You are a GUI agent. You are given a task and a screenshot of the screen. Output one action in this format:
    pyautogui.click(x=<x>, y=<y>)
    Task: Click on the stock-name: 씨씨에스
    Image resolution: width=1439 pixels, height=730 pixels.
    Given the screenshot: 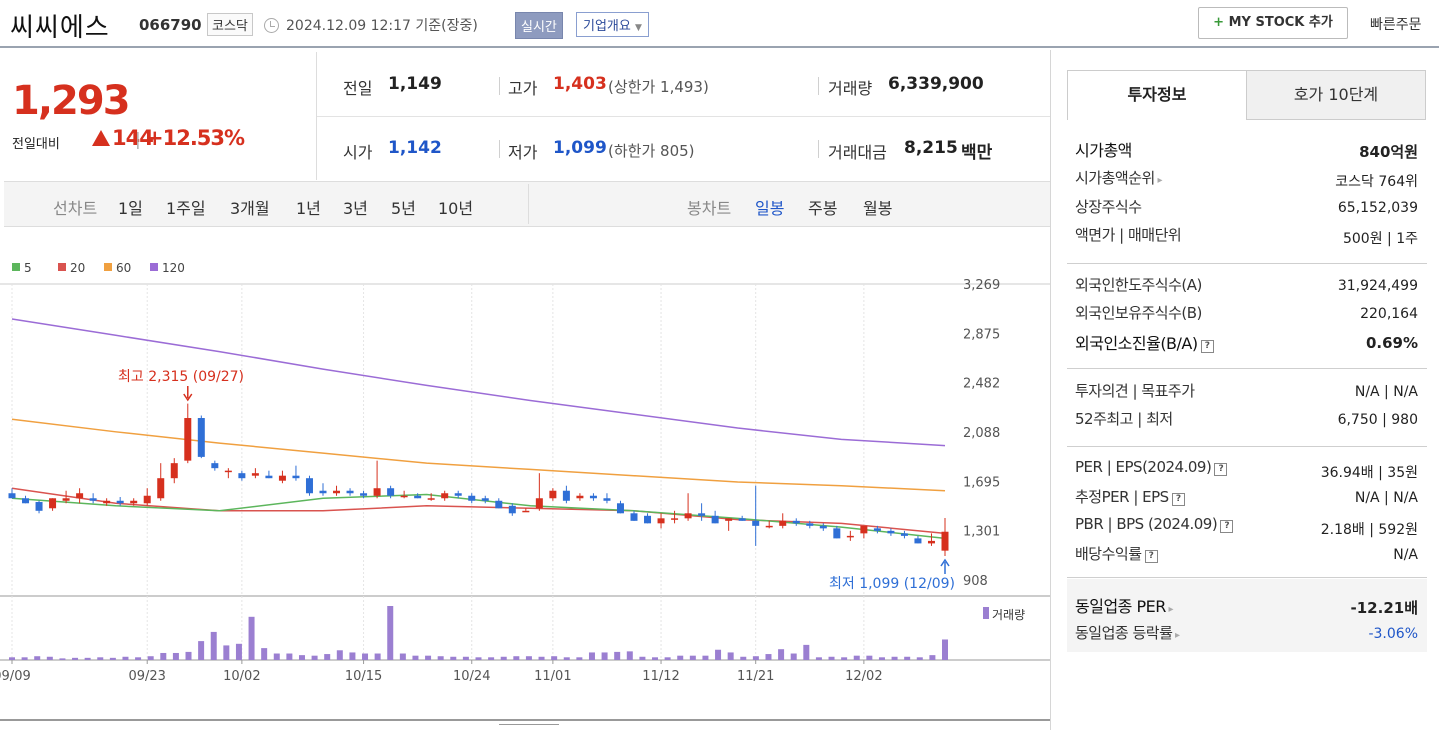 What is the action you would take?
    pyautogui.click(x=60, y=28)
    